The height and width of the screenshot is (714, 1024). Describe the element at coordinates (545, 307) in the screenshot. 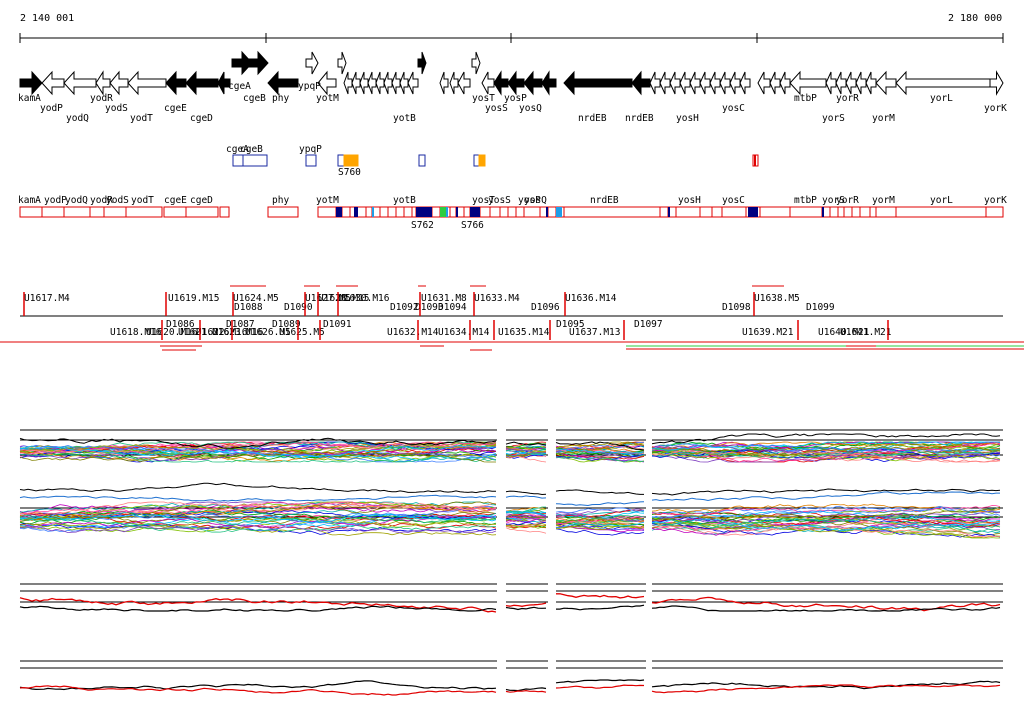

I see `tu-label: D1096` at that location.